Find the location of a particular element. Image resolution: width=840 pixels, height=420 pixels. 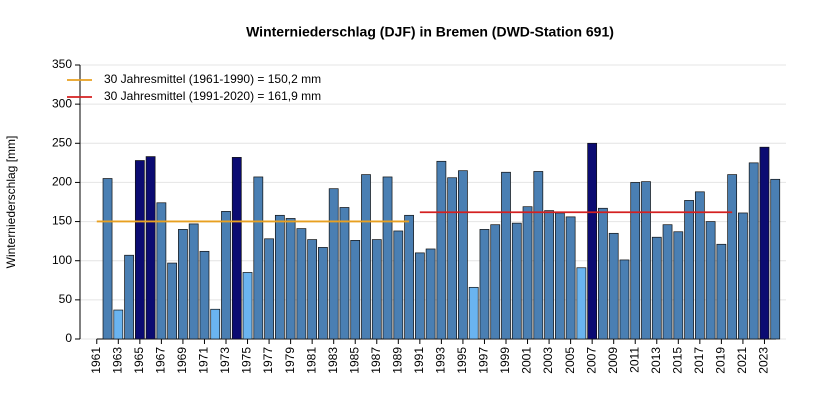

x-tick-label: 2011 is located at coordinates (634, 360).